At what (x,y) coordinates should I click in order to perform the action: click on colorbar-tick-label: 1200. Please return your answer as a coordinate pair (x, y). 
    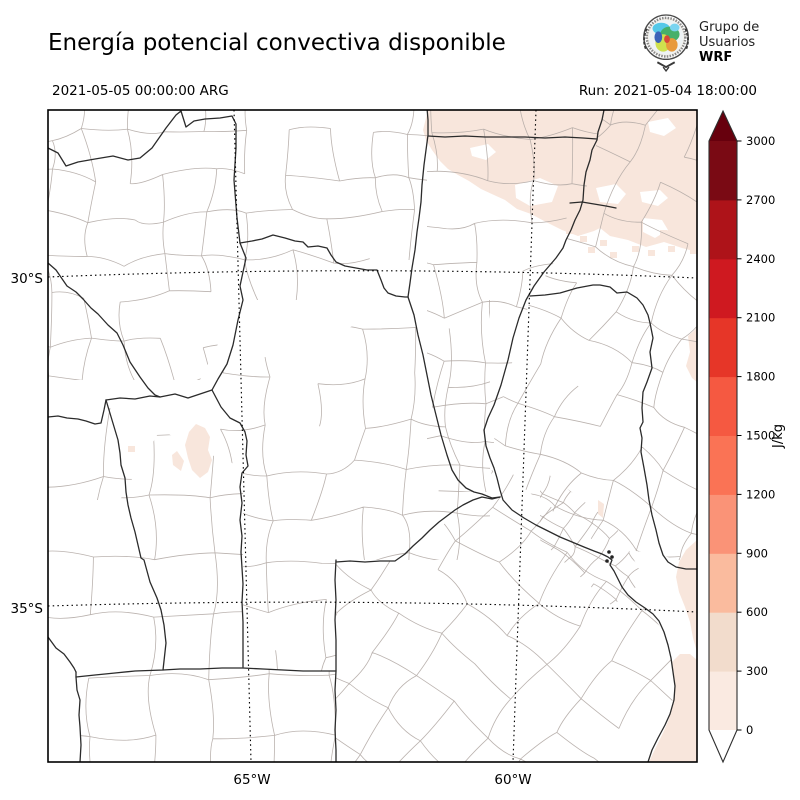
    Looking at the image, I should click on (760, 494).